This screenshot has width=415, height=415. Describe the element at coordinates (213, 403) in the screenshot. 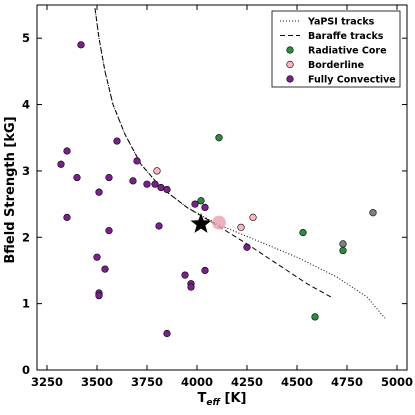

I see `x-axis-title-subscript: eff` at that location.